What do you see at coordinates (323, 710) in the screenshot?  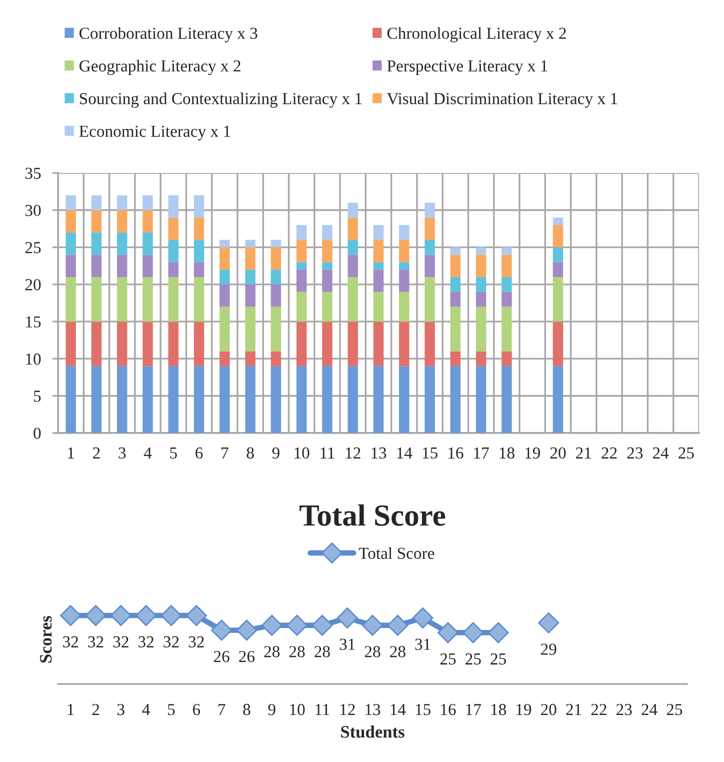 I see `x-tick-label: 11` at bounding box center [323, 710].